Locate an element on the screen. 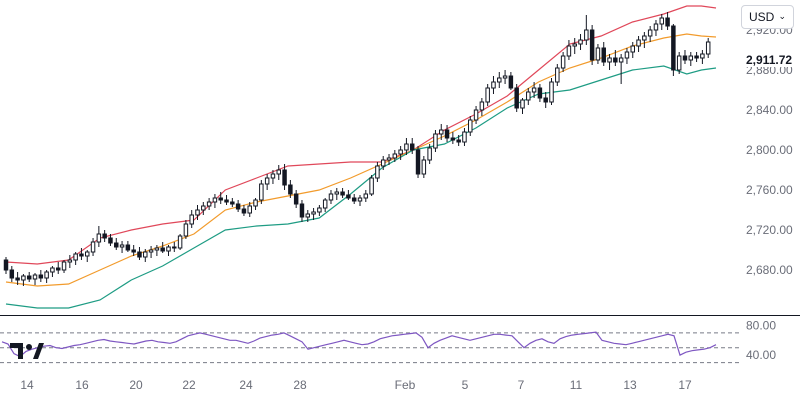 The width and height of the screenshot is (800, 400). x-tick-label: 28 is located at coordinates (300, 385).